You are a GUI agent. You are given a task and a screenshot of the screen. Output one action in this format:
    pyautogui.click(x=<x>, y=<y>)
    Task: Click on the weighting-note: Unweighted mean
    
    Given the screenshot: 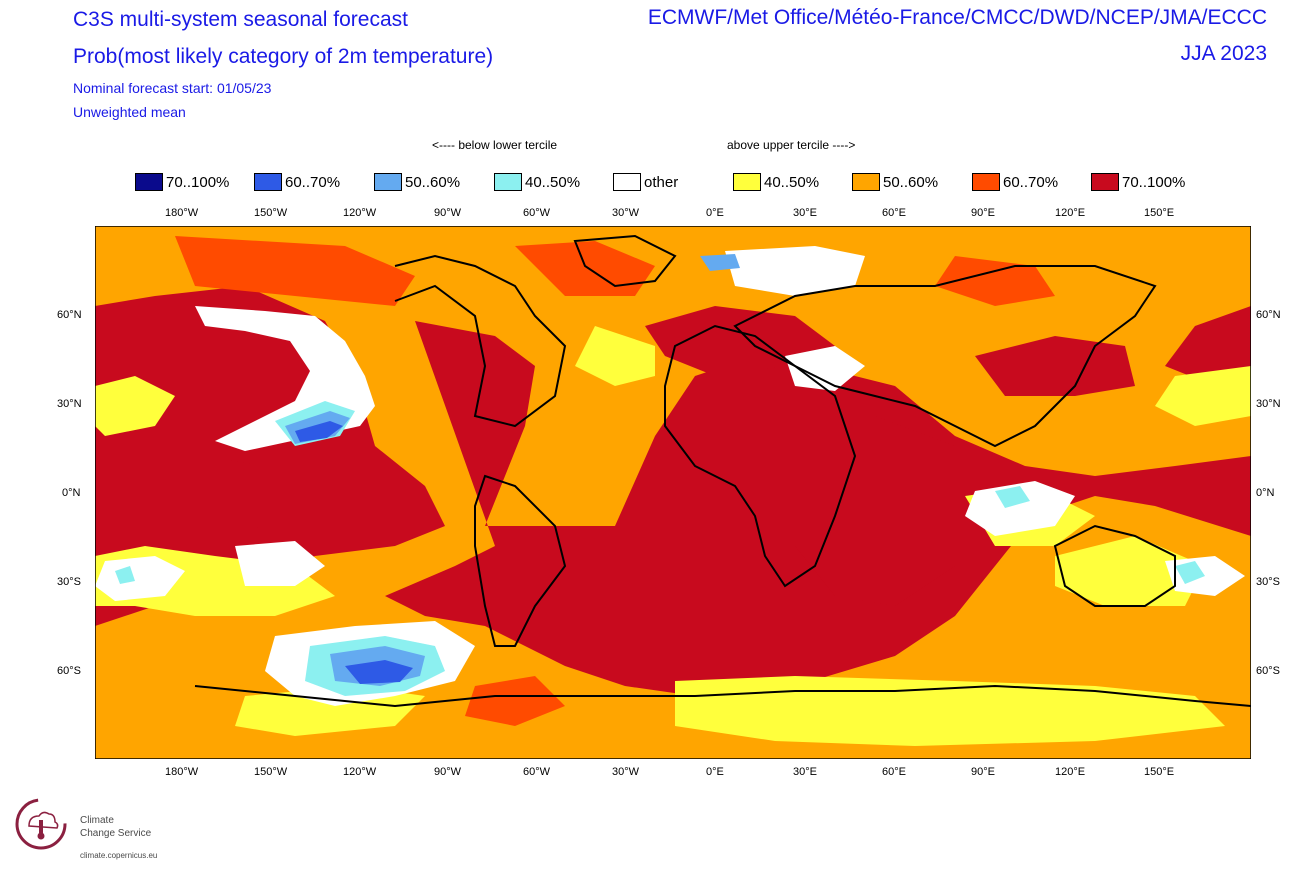 What is the action you would take?
    pyautogui.click(x=129, y=112)
    